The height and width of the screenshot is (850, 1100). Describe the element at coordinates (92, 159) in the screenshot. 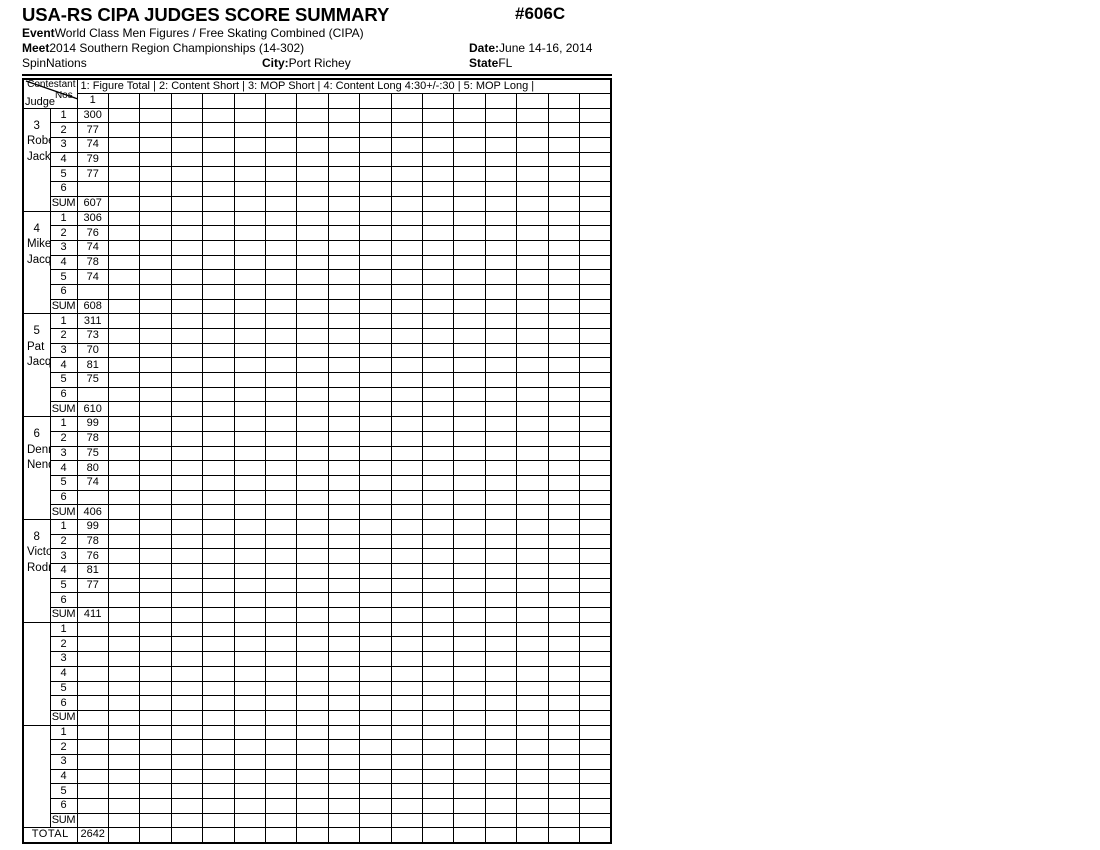

I see `score-cell: 79` at that location.